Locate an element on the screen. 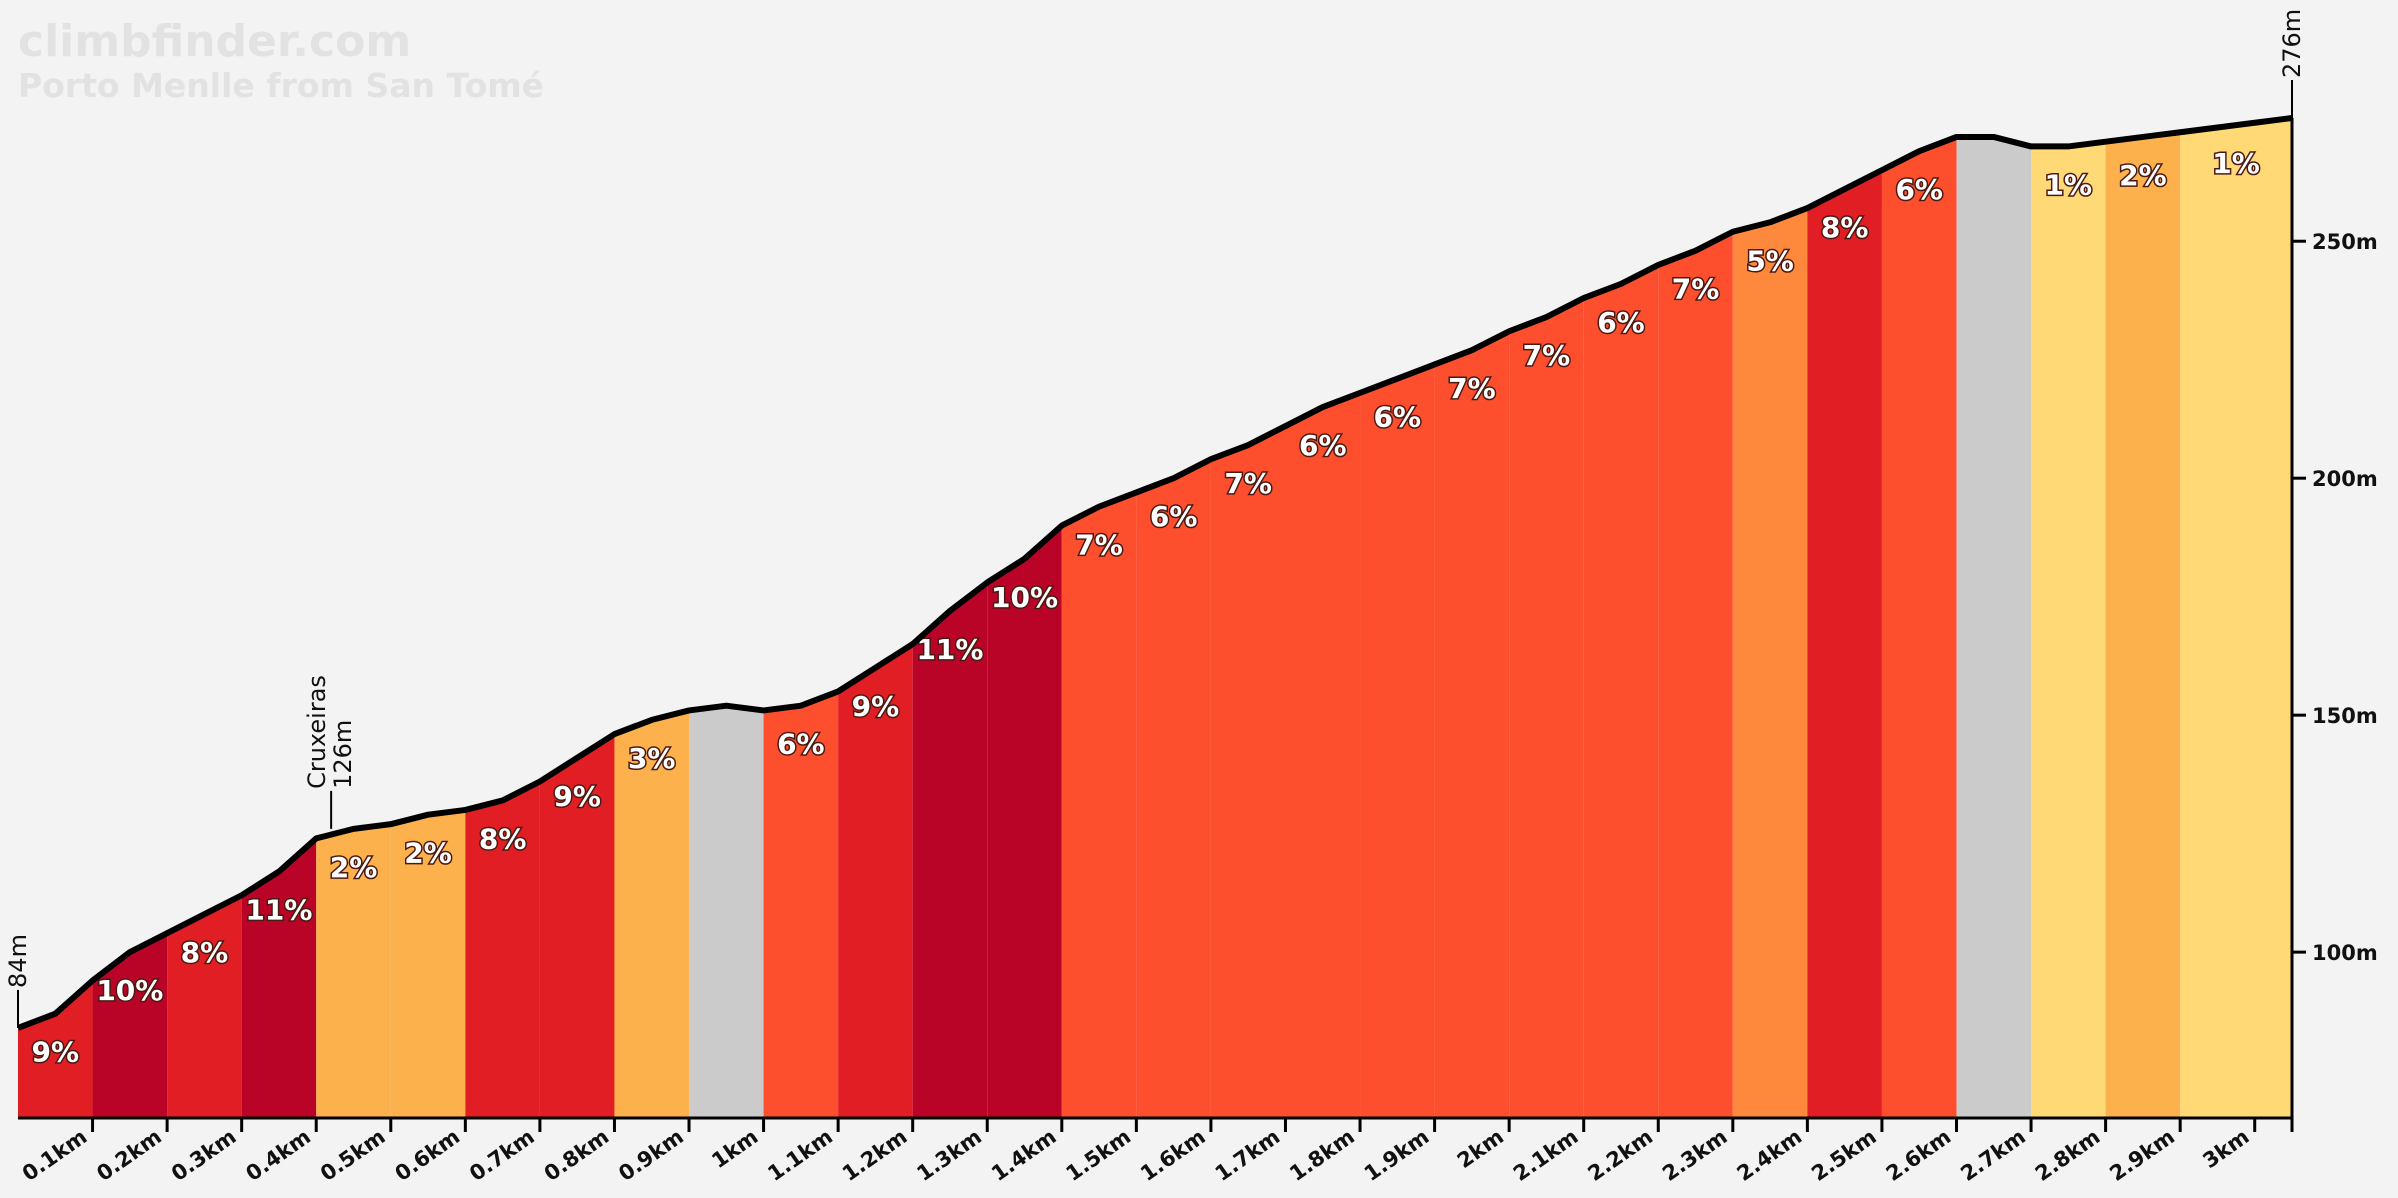  y-tick-label-1: 100m is located at coordinates (2345, 953).